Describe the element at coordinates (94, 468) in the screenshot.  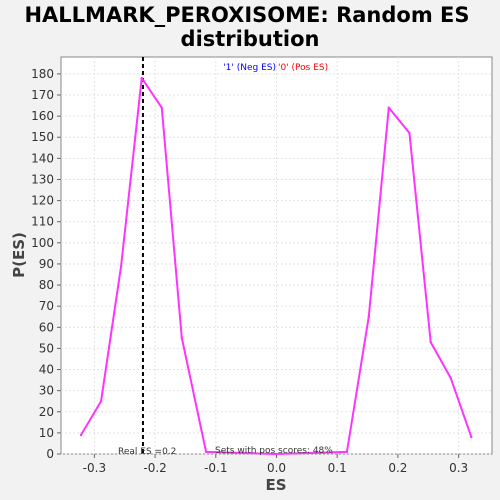
I see `x-tick-label: -0.3` at that location.